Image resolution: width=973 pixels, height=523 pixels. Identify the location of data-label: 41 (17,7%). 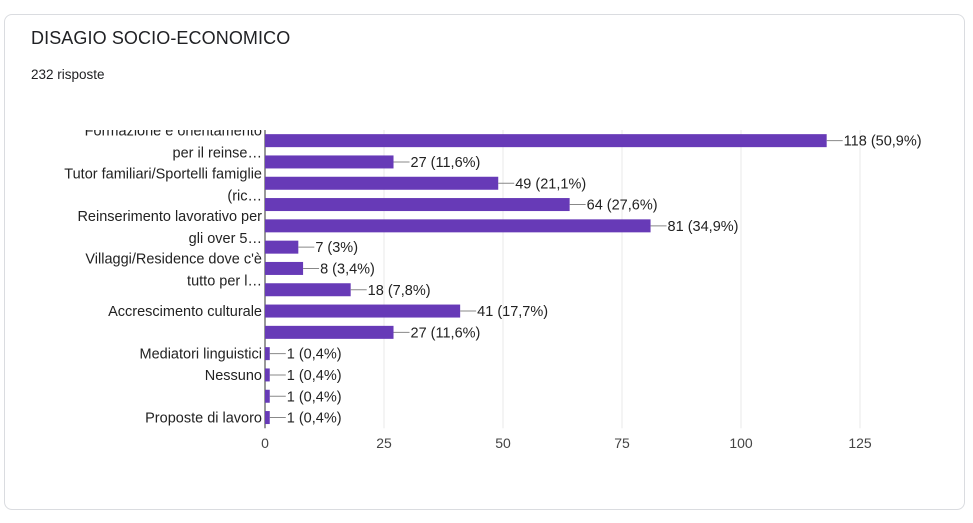
(512, 312).